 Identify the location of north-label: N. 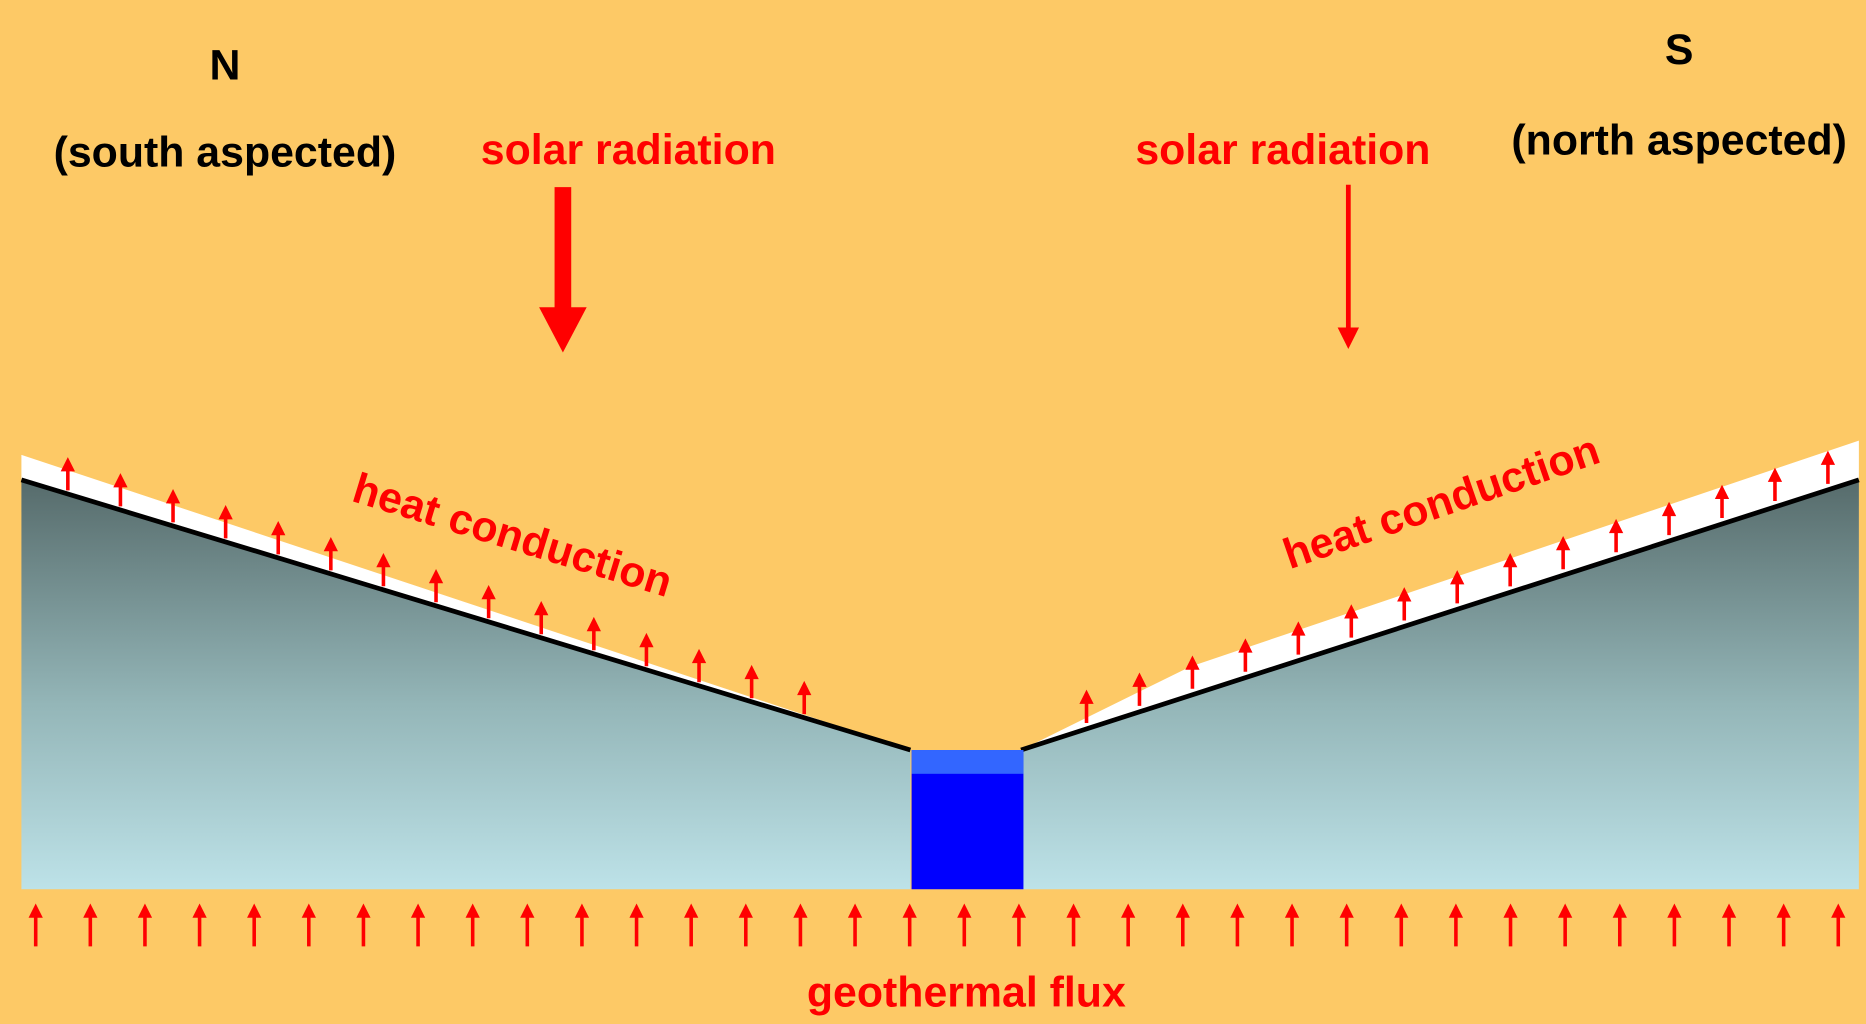
(224, 65).